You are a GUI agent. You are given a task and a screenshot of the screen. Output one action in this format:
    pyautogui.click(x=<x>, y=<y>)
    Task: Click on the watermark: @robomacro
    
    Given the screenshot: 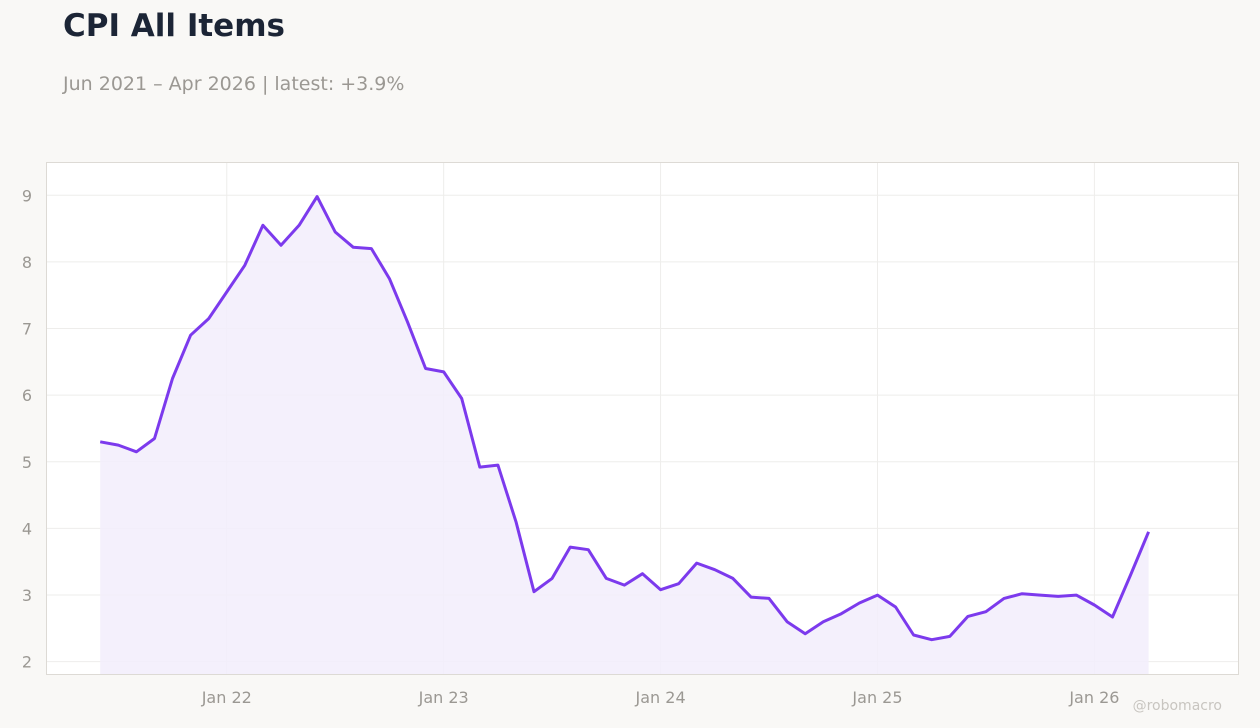 What is the action you would take?
    pyautogui.click(x=1177, y=706)
    